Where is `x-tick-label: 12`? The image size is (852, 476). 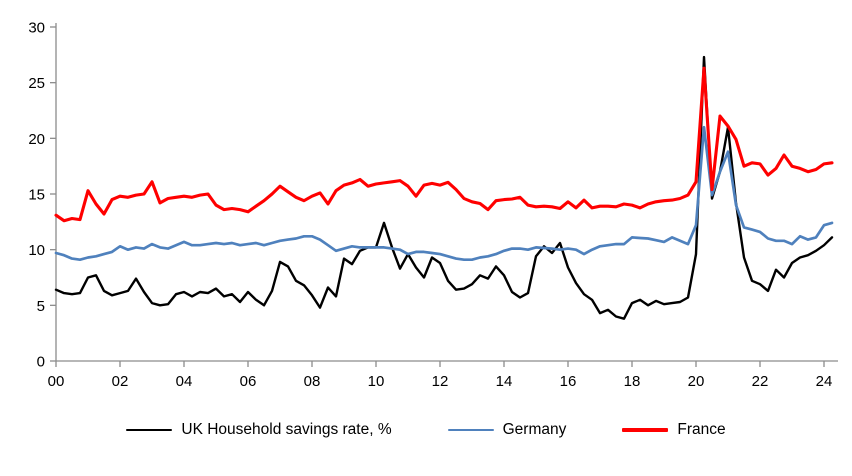 x-tick-label: 12 is located at coordinates (440, 381).